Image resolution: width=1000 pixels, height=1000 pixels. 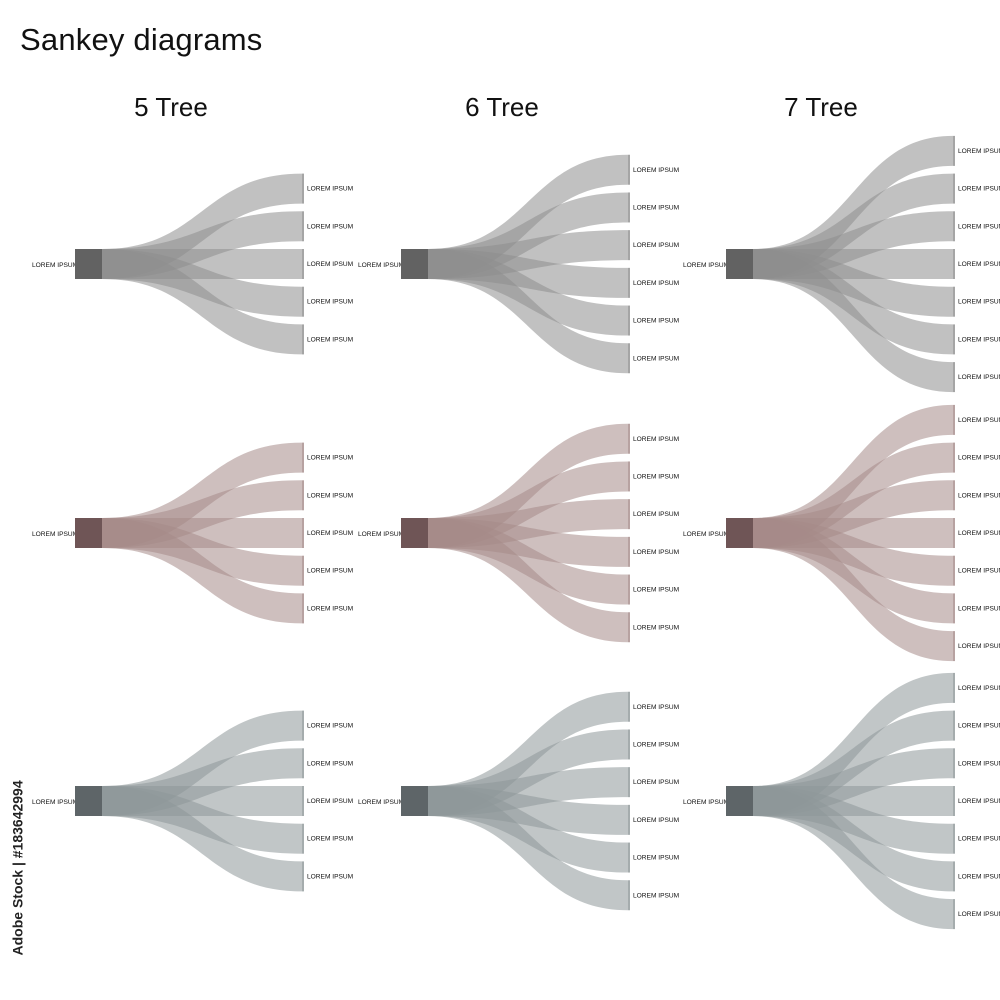 What do you see at coordinates (17, 868) in the screenshot?
I see `stock-credit: Adobe Stock | #183642994` at bounding box center [17, 868].